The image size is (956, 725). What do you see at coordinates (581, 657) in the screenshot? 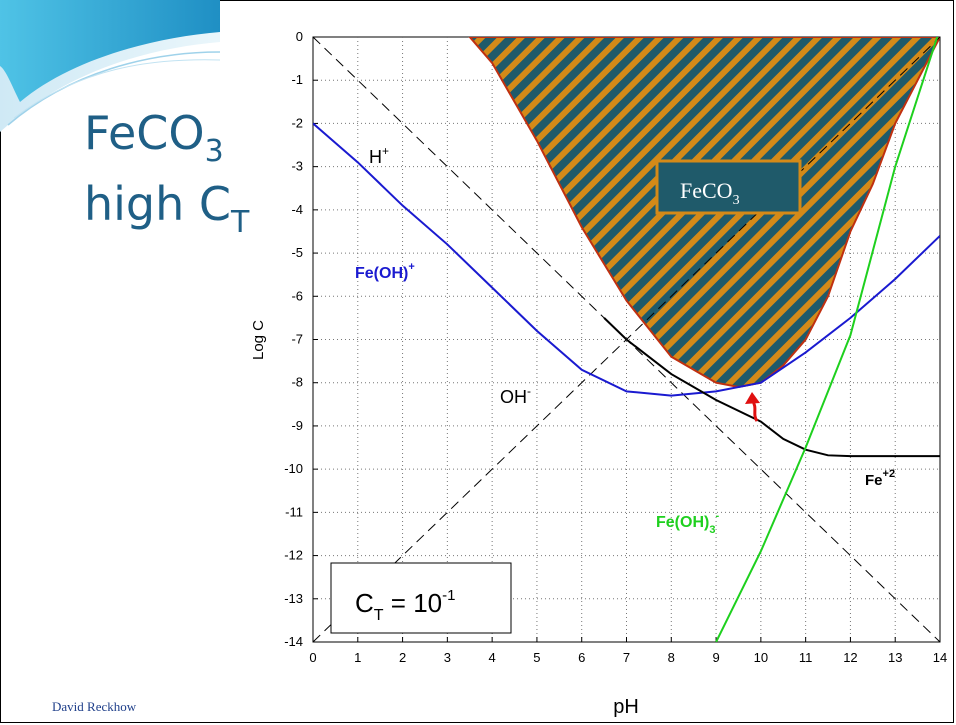
I see `x-tick-label: 6` at bounding box center [581, 657].